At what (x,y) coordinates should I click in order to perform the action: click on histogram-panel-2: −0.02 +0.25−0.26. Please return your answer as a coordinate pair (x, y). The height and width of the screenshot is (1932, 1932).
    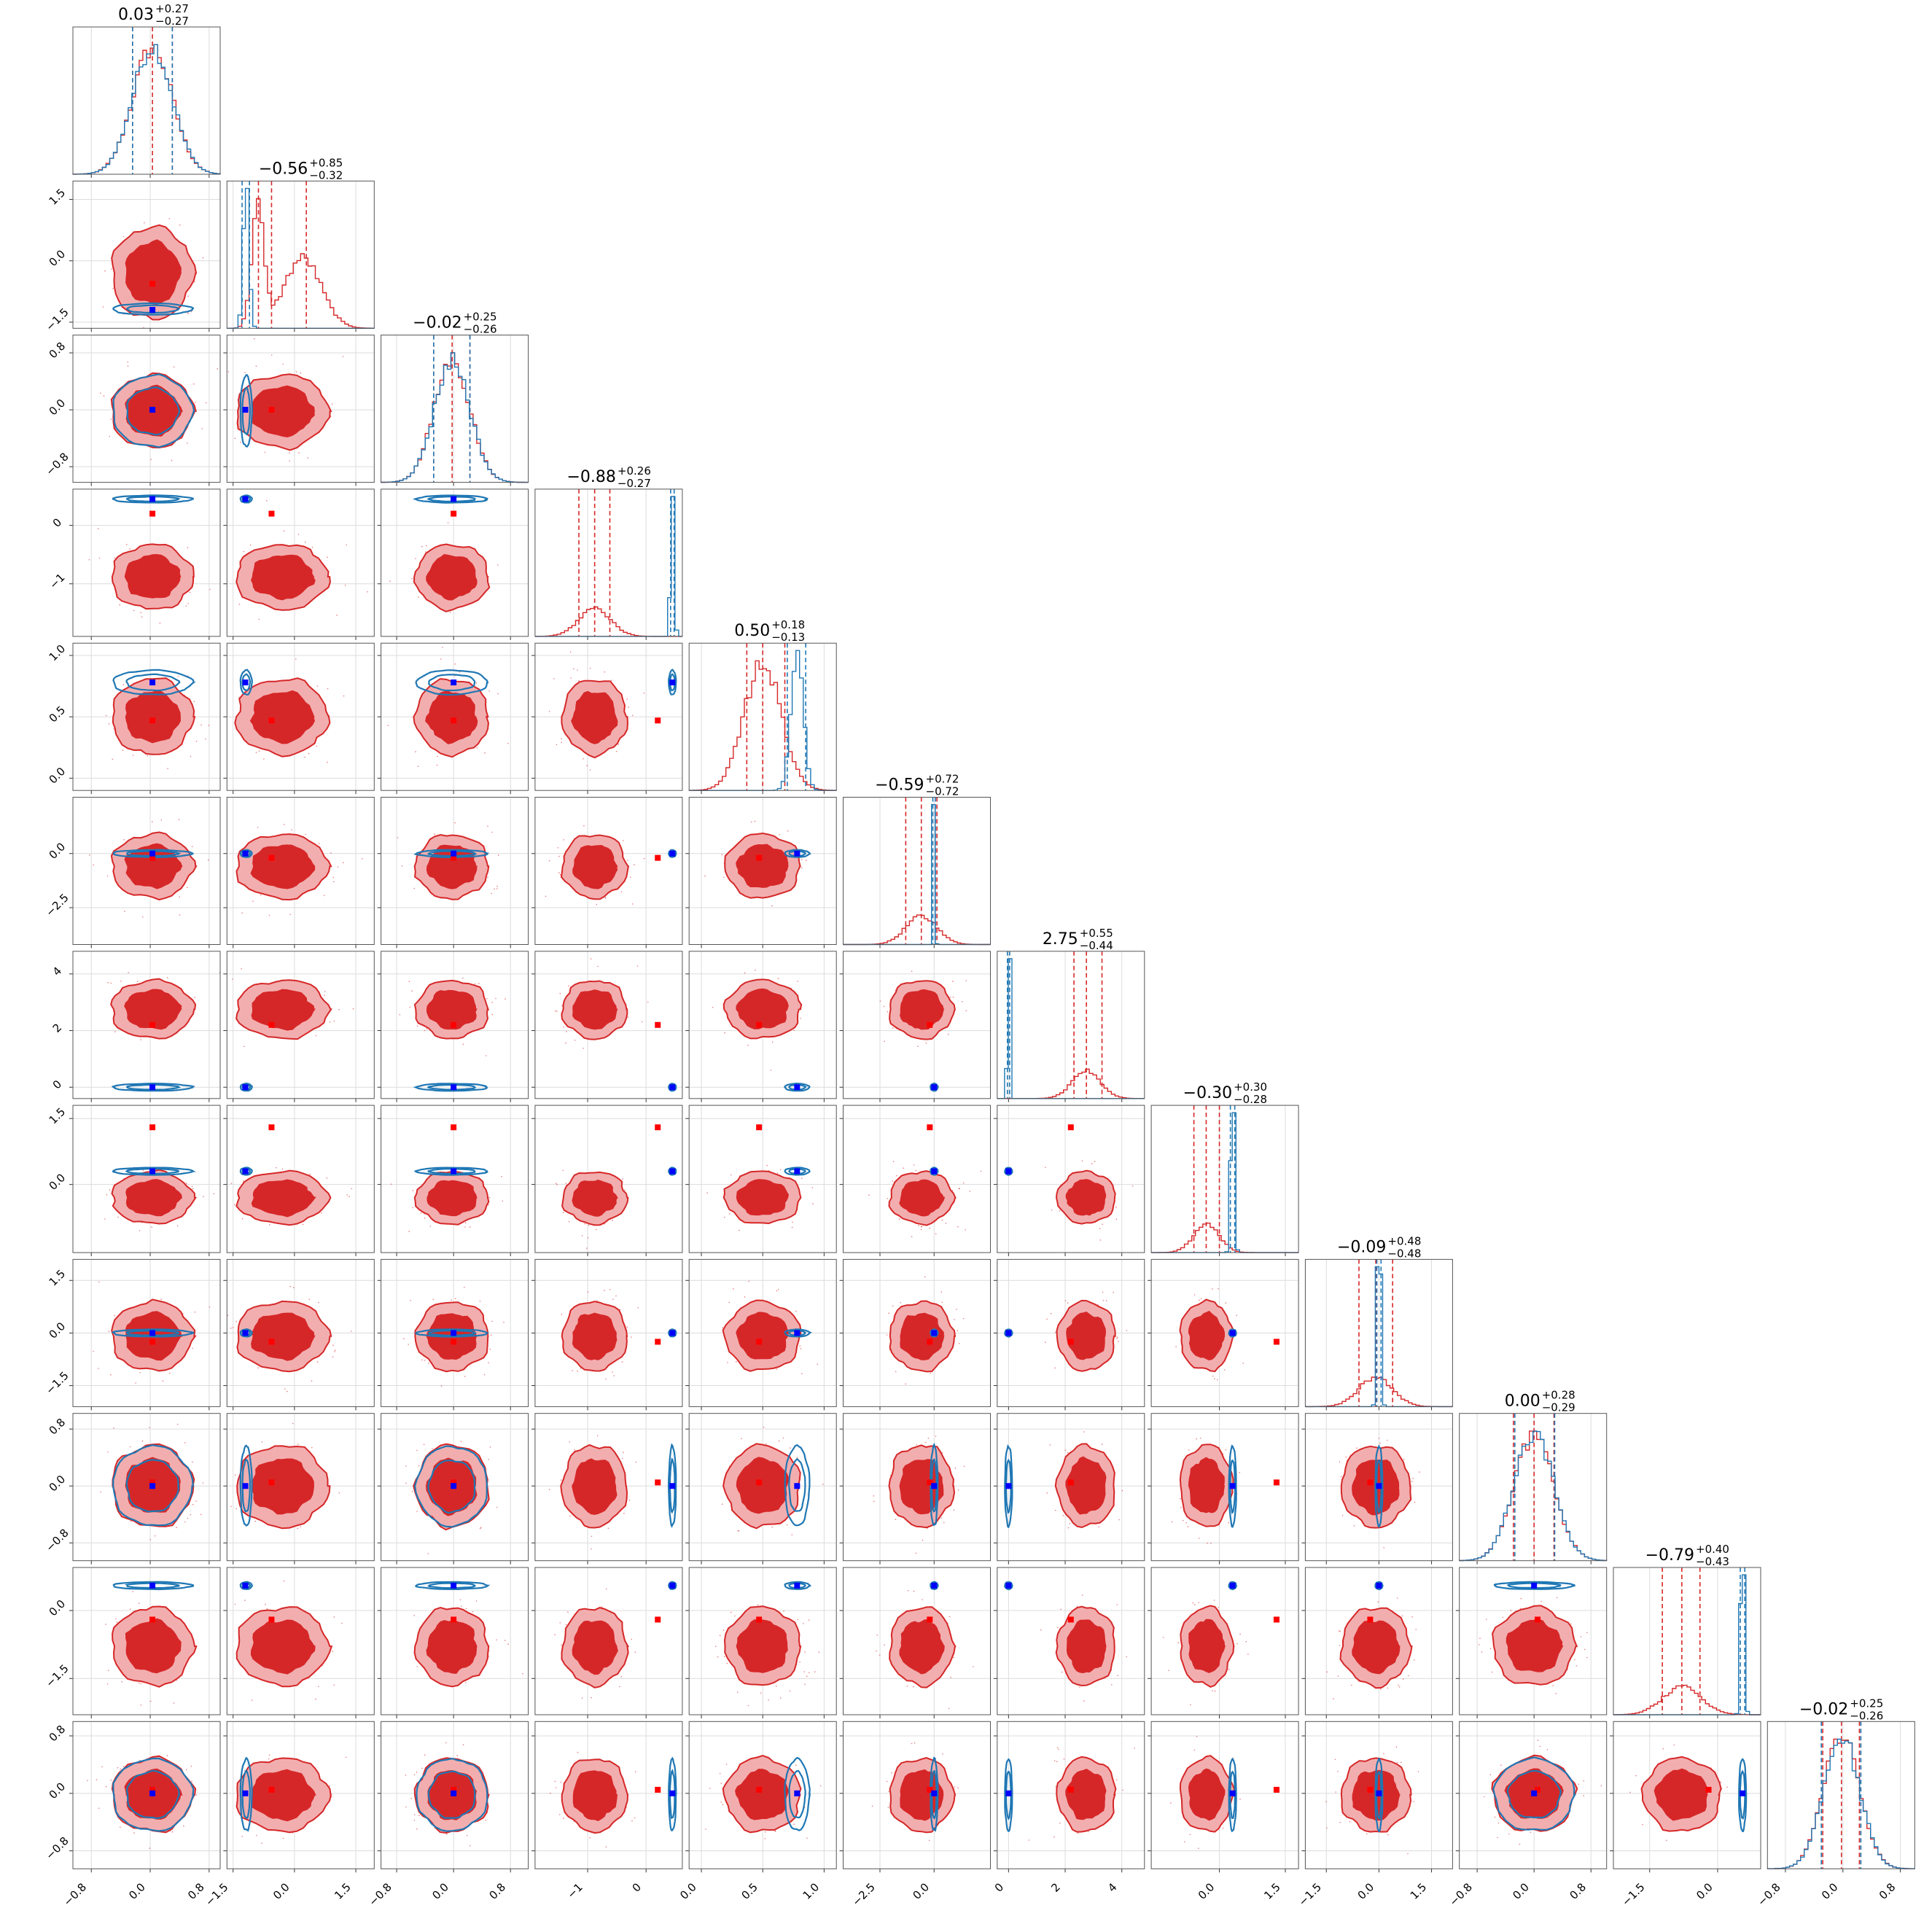
    Looking at the image, I should click on (454, 398).